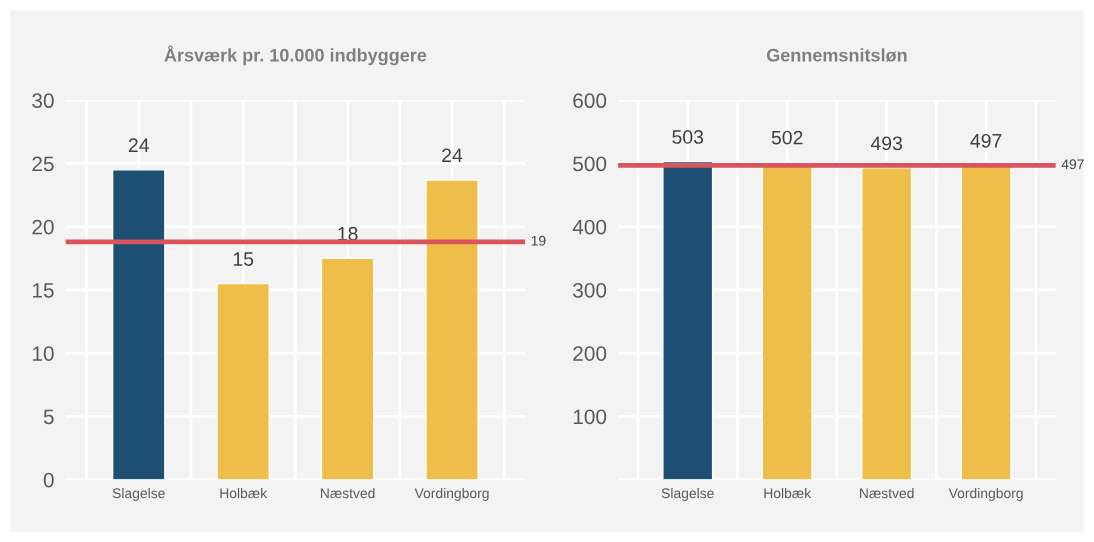  I want to click on y-tick-label: 25, so click(43, 164).